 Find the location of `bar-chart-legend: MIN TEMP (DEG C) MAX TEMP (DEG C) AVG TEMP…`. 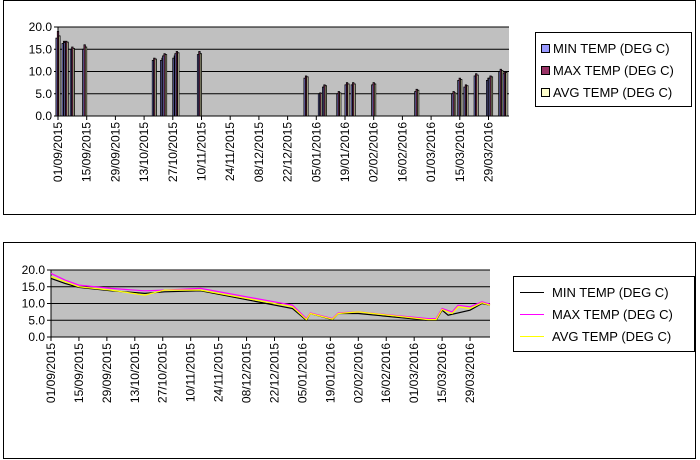

bar-chart-legend: MIN TEMP (DEG C) MAX TEMP (DEG C) AVG TEMP… is located at coordinates (613, 69).